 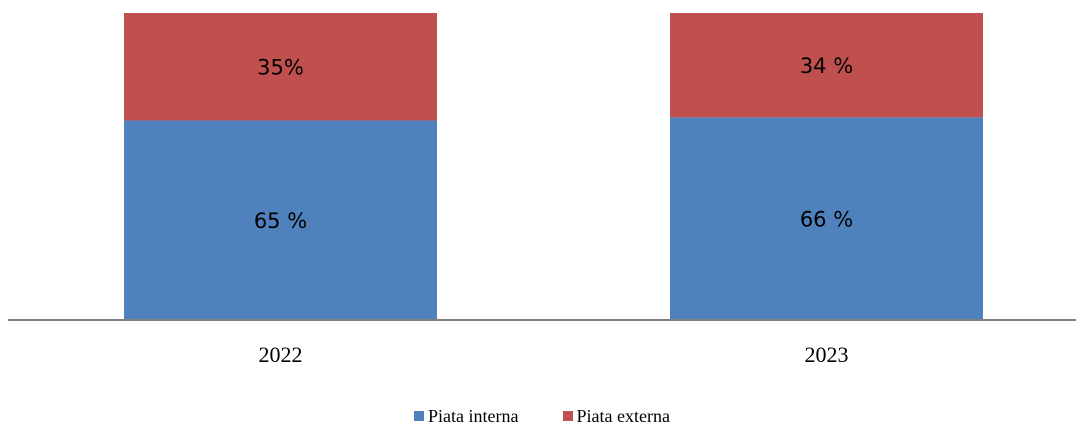 What do you see at coordinates (281, 354) in the screenshot?
I see `category-label-2022: 2022` at bounding box center [281, 354].